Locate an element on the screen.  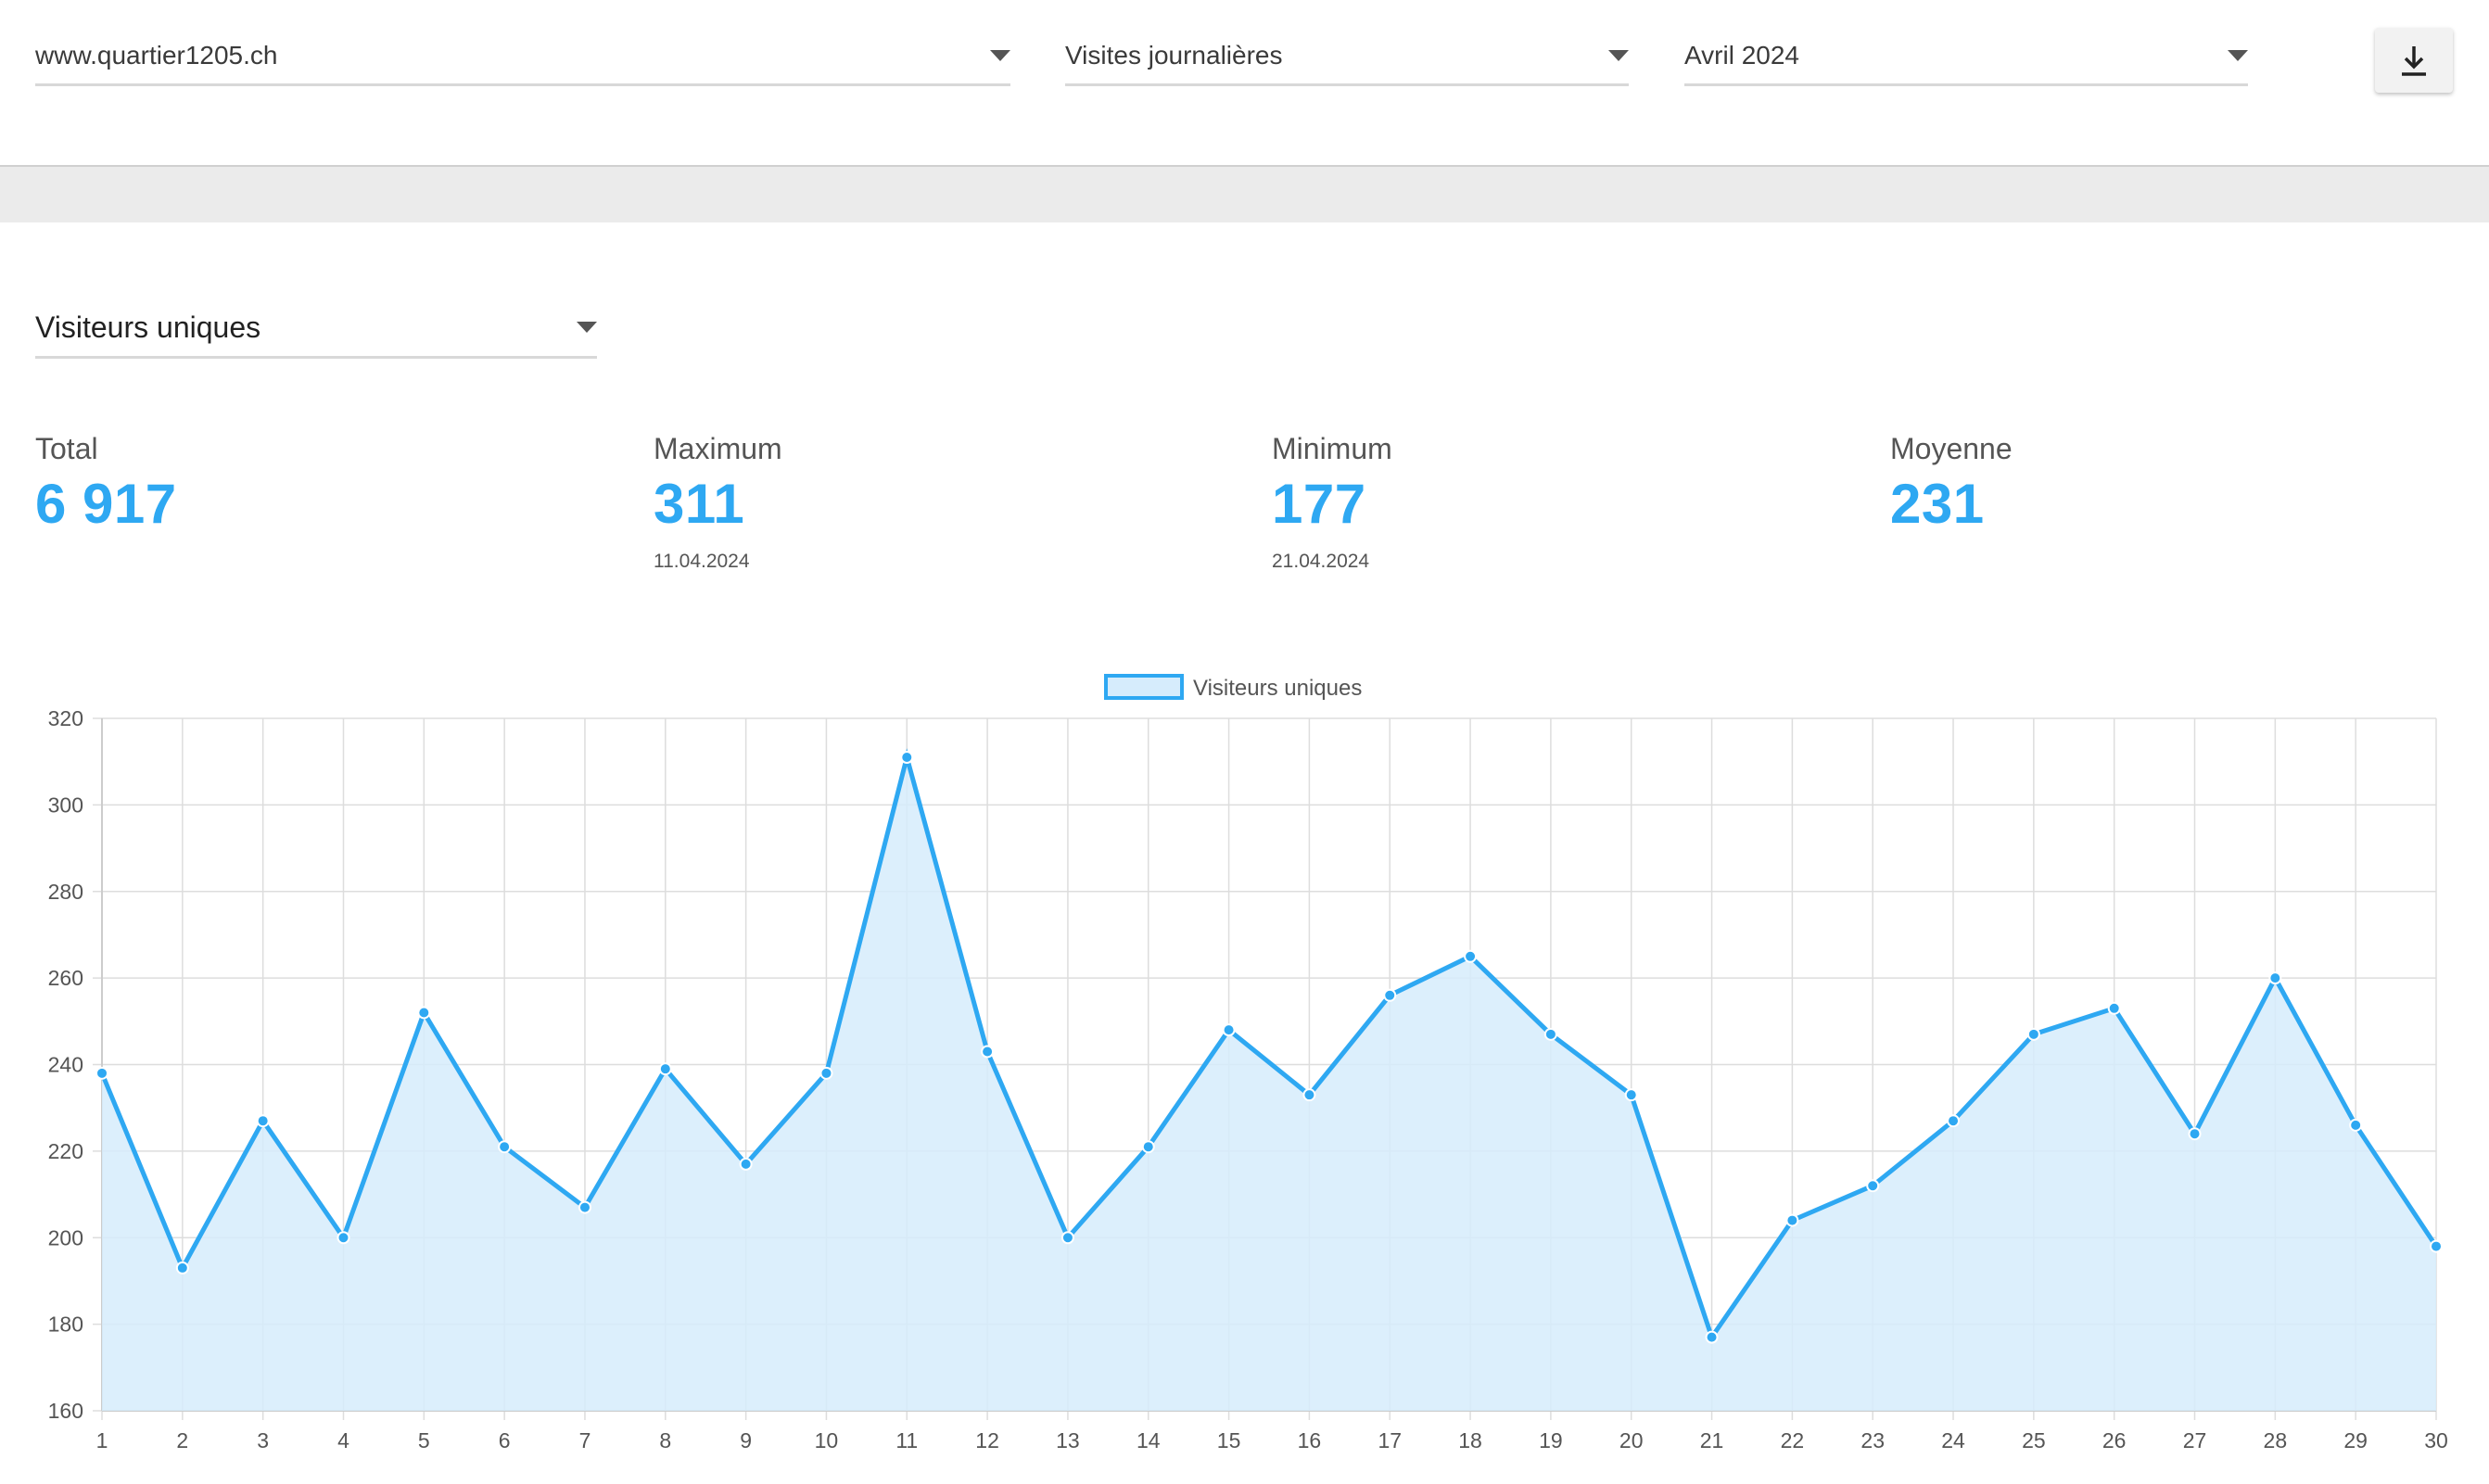
y-axis: 160 180 200 220 240 260 280 300 320 is located at coordinates (65, 1064).